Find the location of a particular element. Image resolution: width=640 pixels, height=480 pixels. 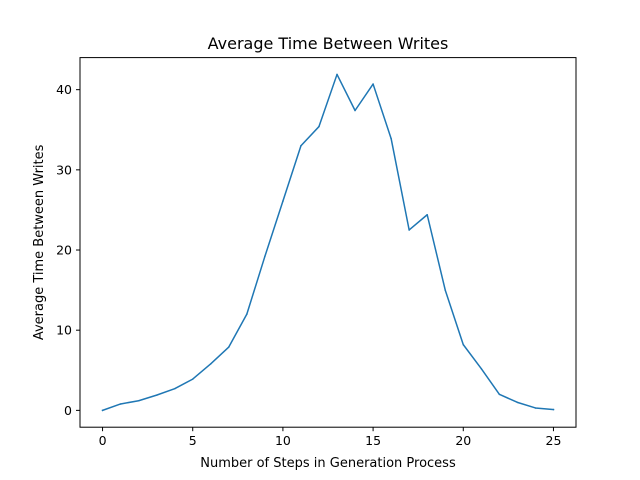

x-tick-label: 25 is located at coordinates (554, 440).